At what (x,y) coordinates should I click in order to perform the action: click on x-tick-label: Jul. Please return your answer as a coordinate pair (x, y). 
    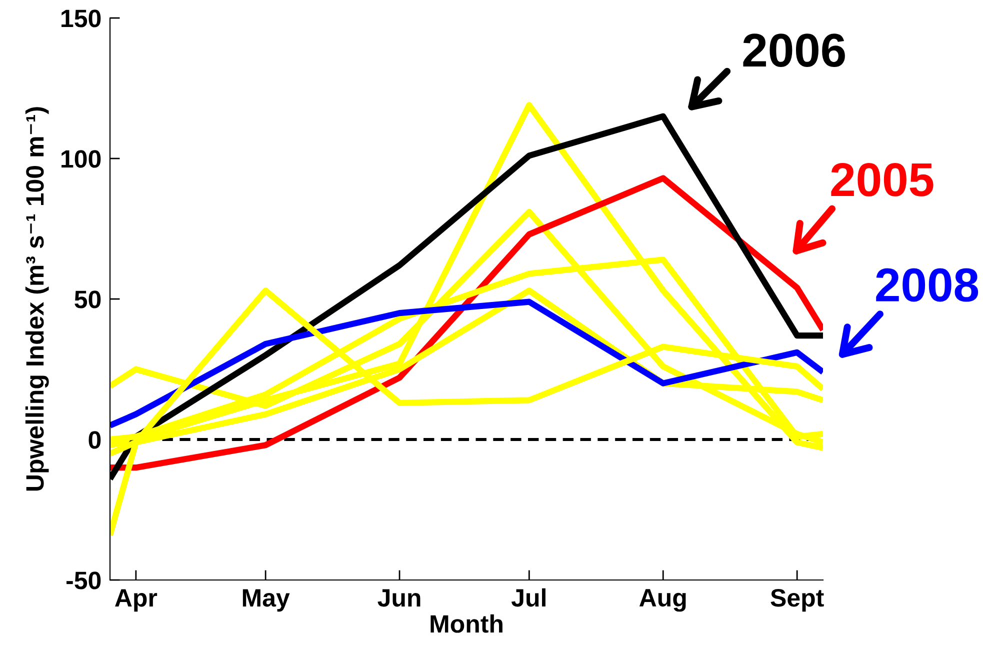
    Looking at the image, I should click on (528, 597).